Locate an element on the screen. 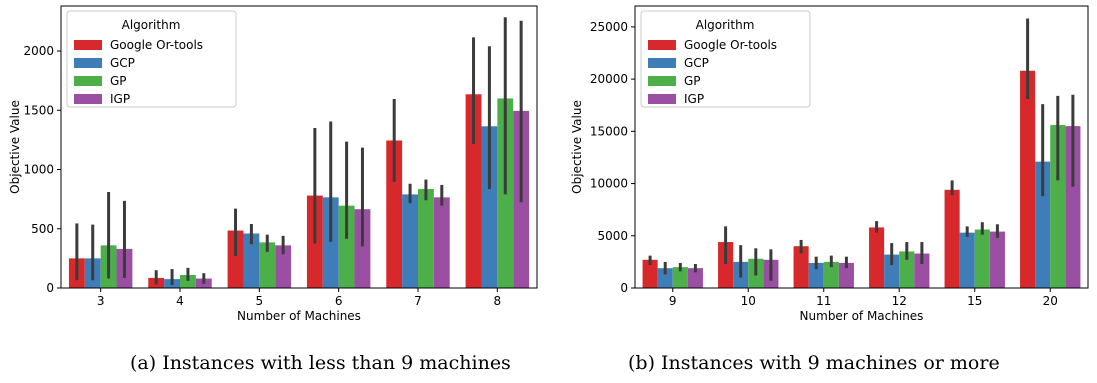 The width and height of the screenshot is (1097, 383). caption-left: (a) Instances with less than 9 machines is located at coordinates (320, 363).